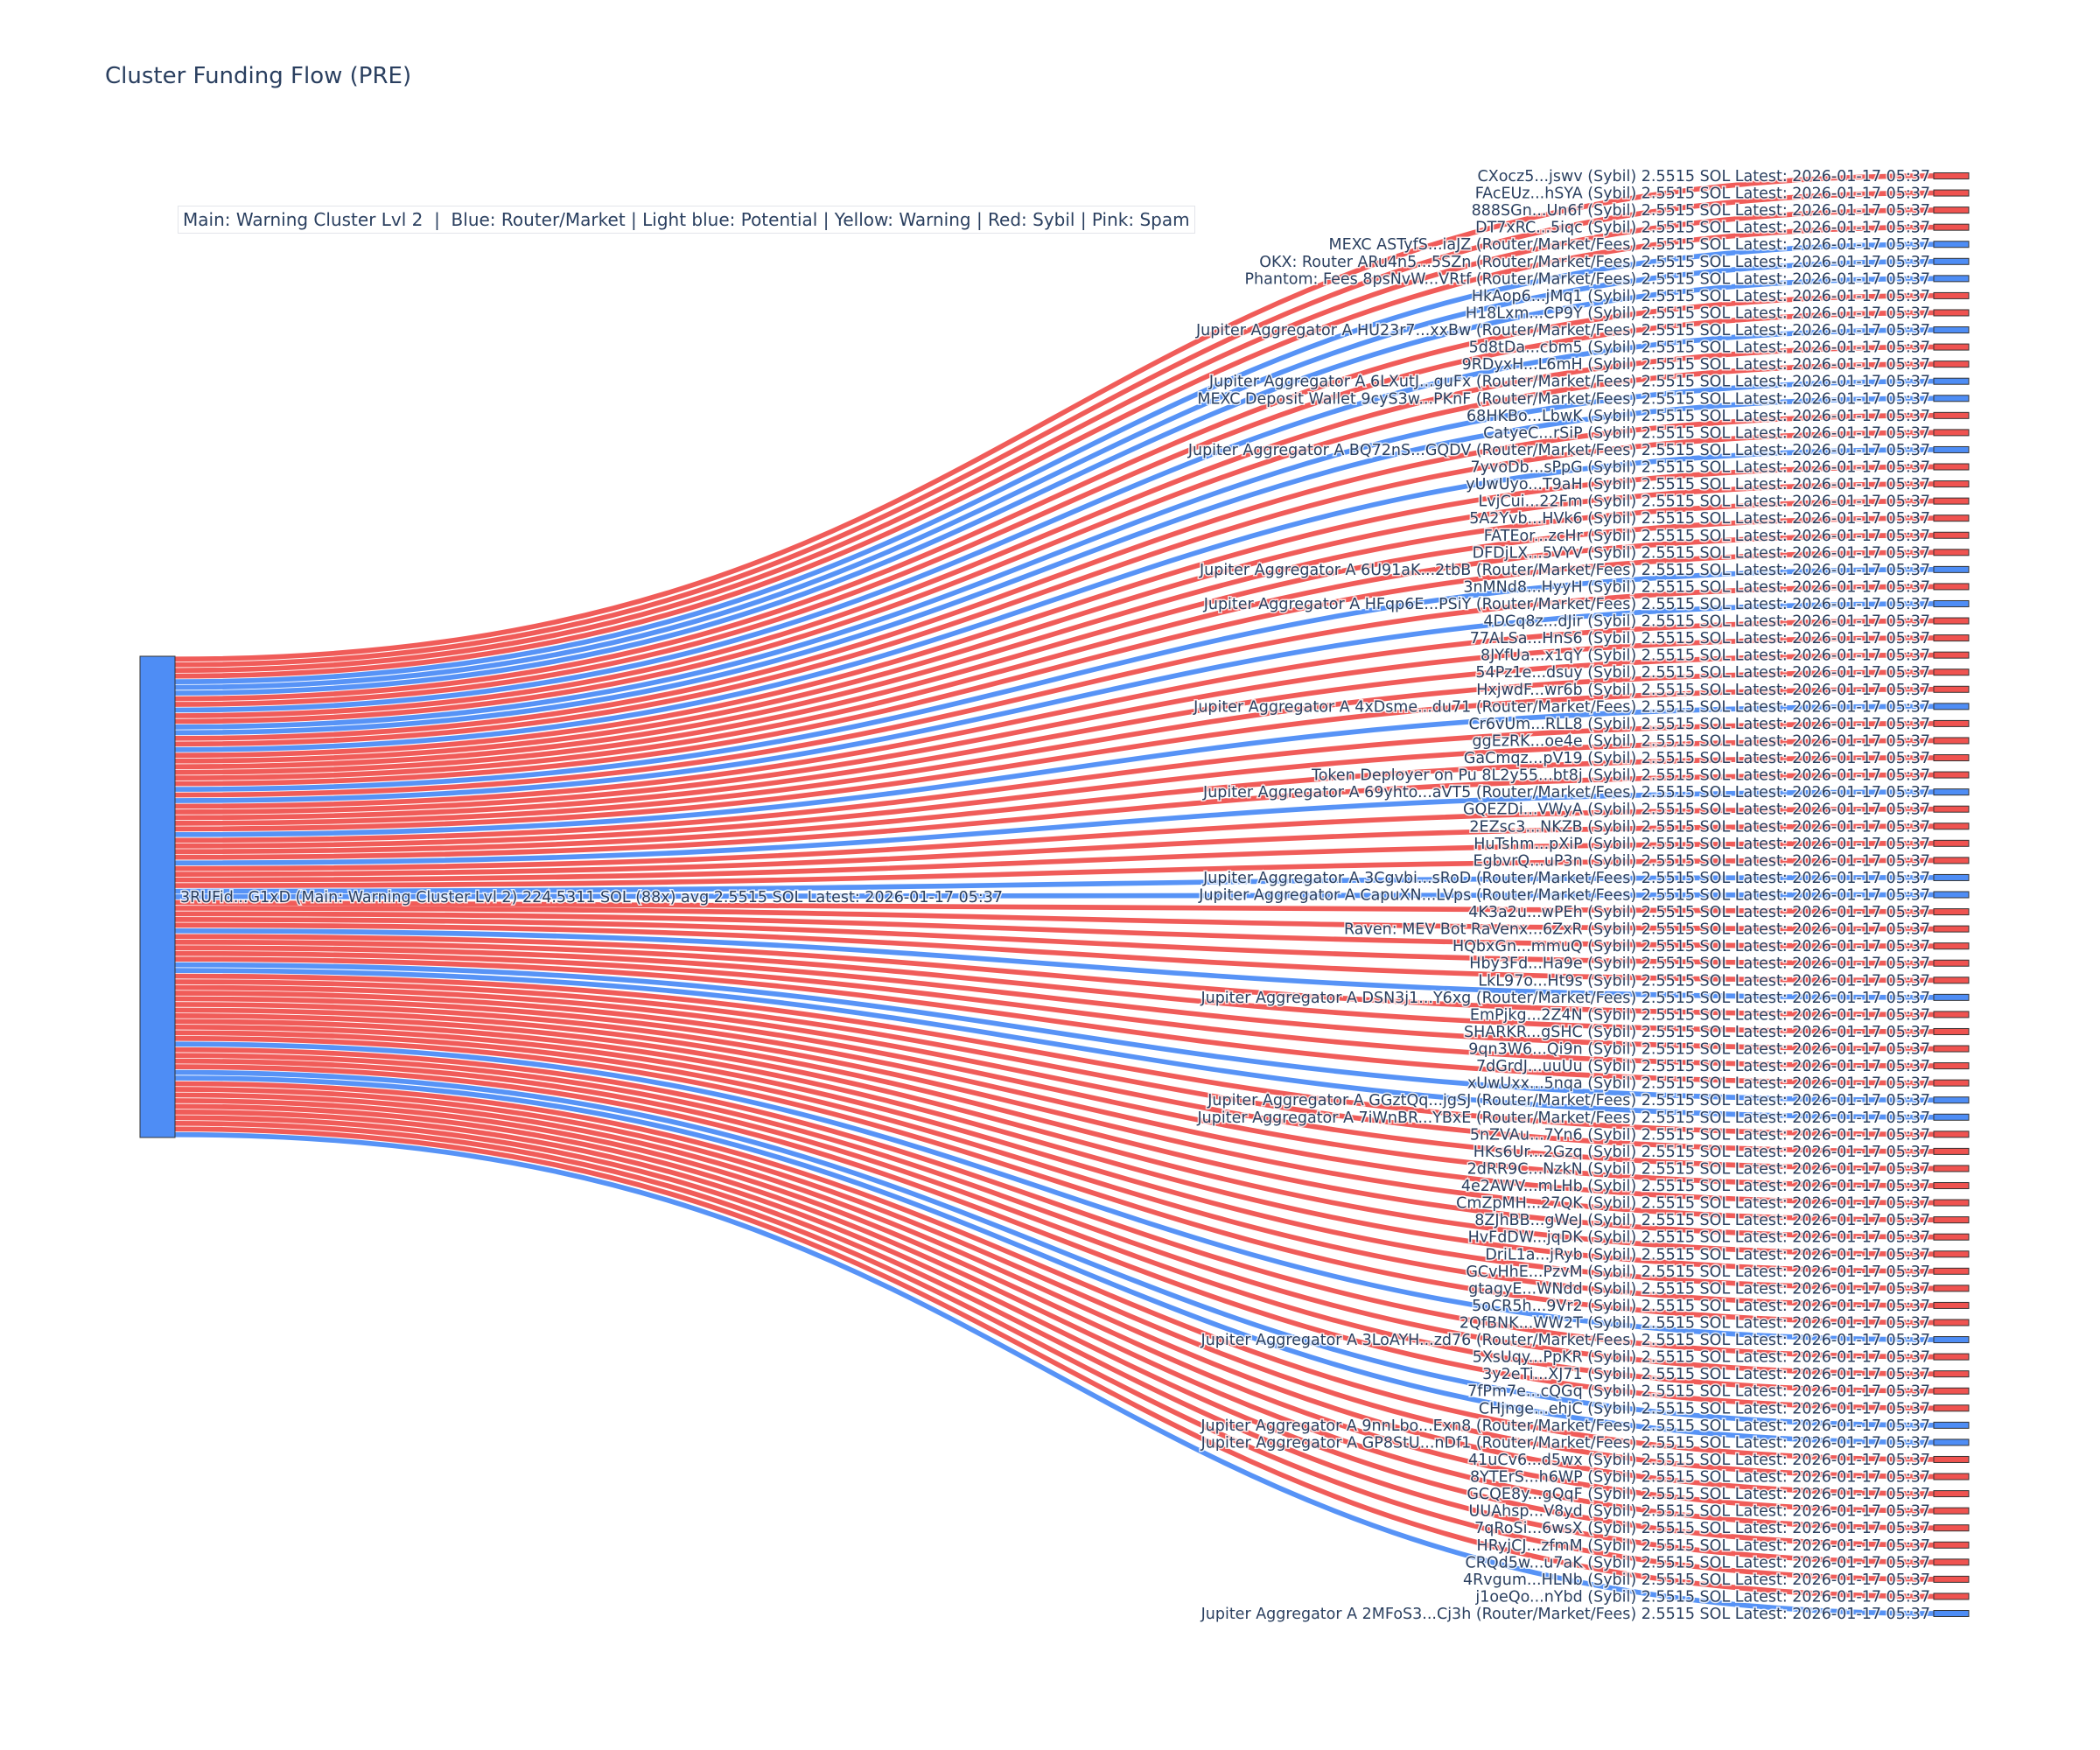  I want to click on source-node, so click(157, 896).